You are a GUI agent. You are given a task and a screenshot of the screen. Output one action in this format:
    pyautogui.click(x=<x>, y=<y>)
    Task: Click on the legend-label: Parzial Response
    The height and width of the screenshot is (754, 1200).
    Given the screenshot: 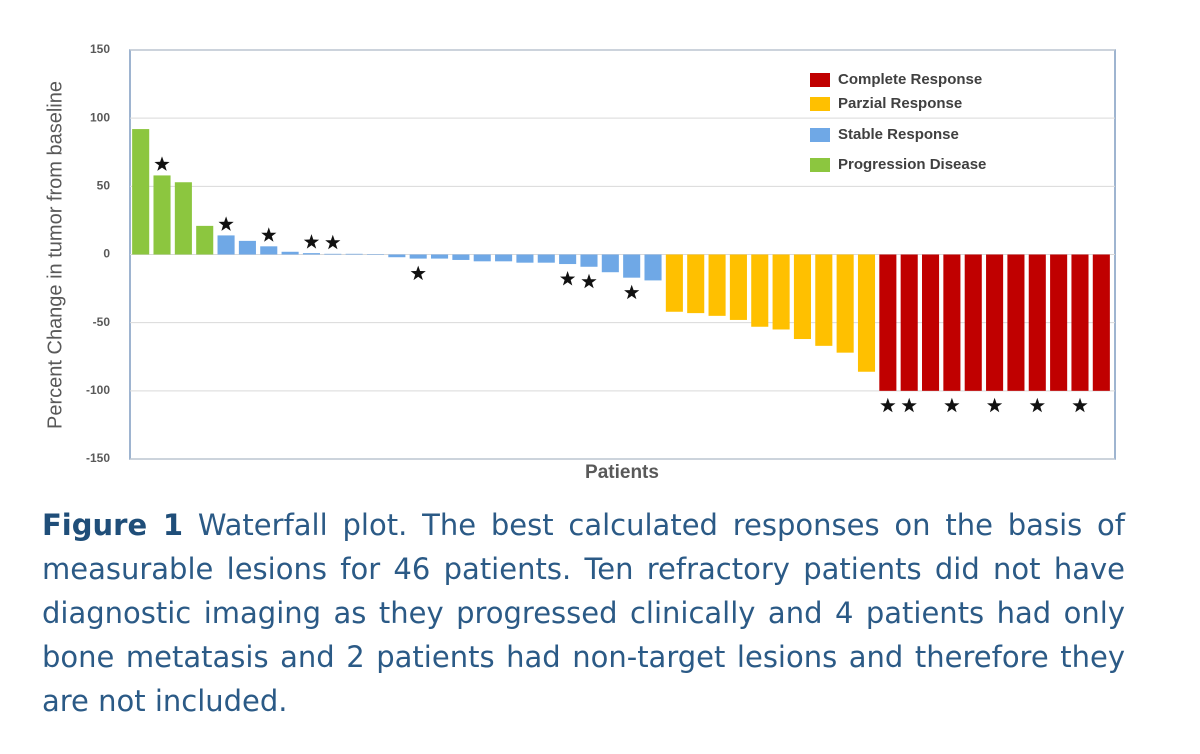 What is the action you would take?
    pyautogui.click(x=900, y=103)
    